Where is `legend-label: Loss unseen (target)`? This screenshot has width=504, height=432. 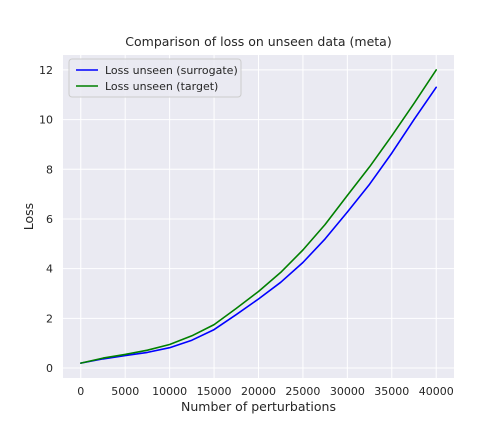 legend-label: Loss unseen (target) is located at coordinates (161, 86).